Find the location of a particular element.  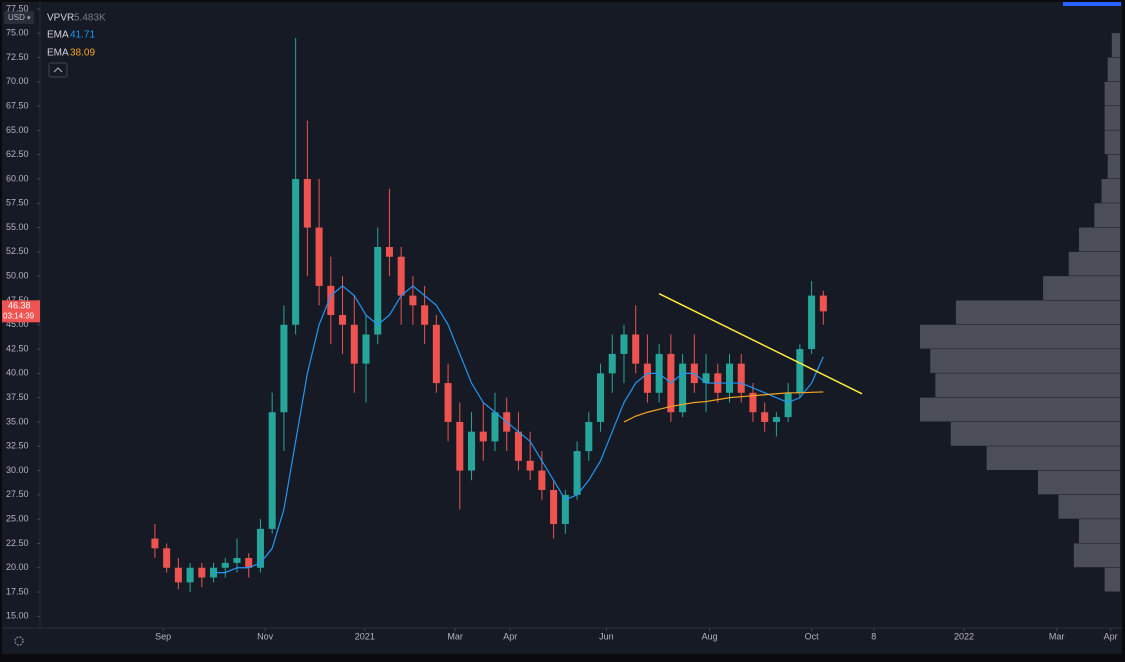

y-tick-label: 55.00 is located at coordinates (17, 227).